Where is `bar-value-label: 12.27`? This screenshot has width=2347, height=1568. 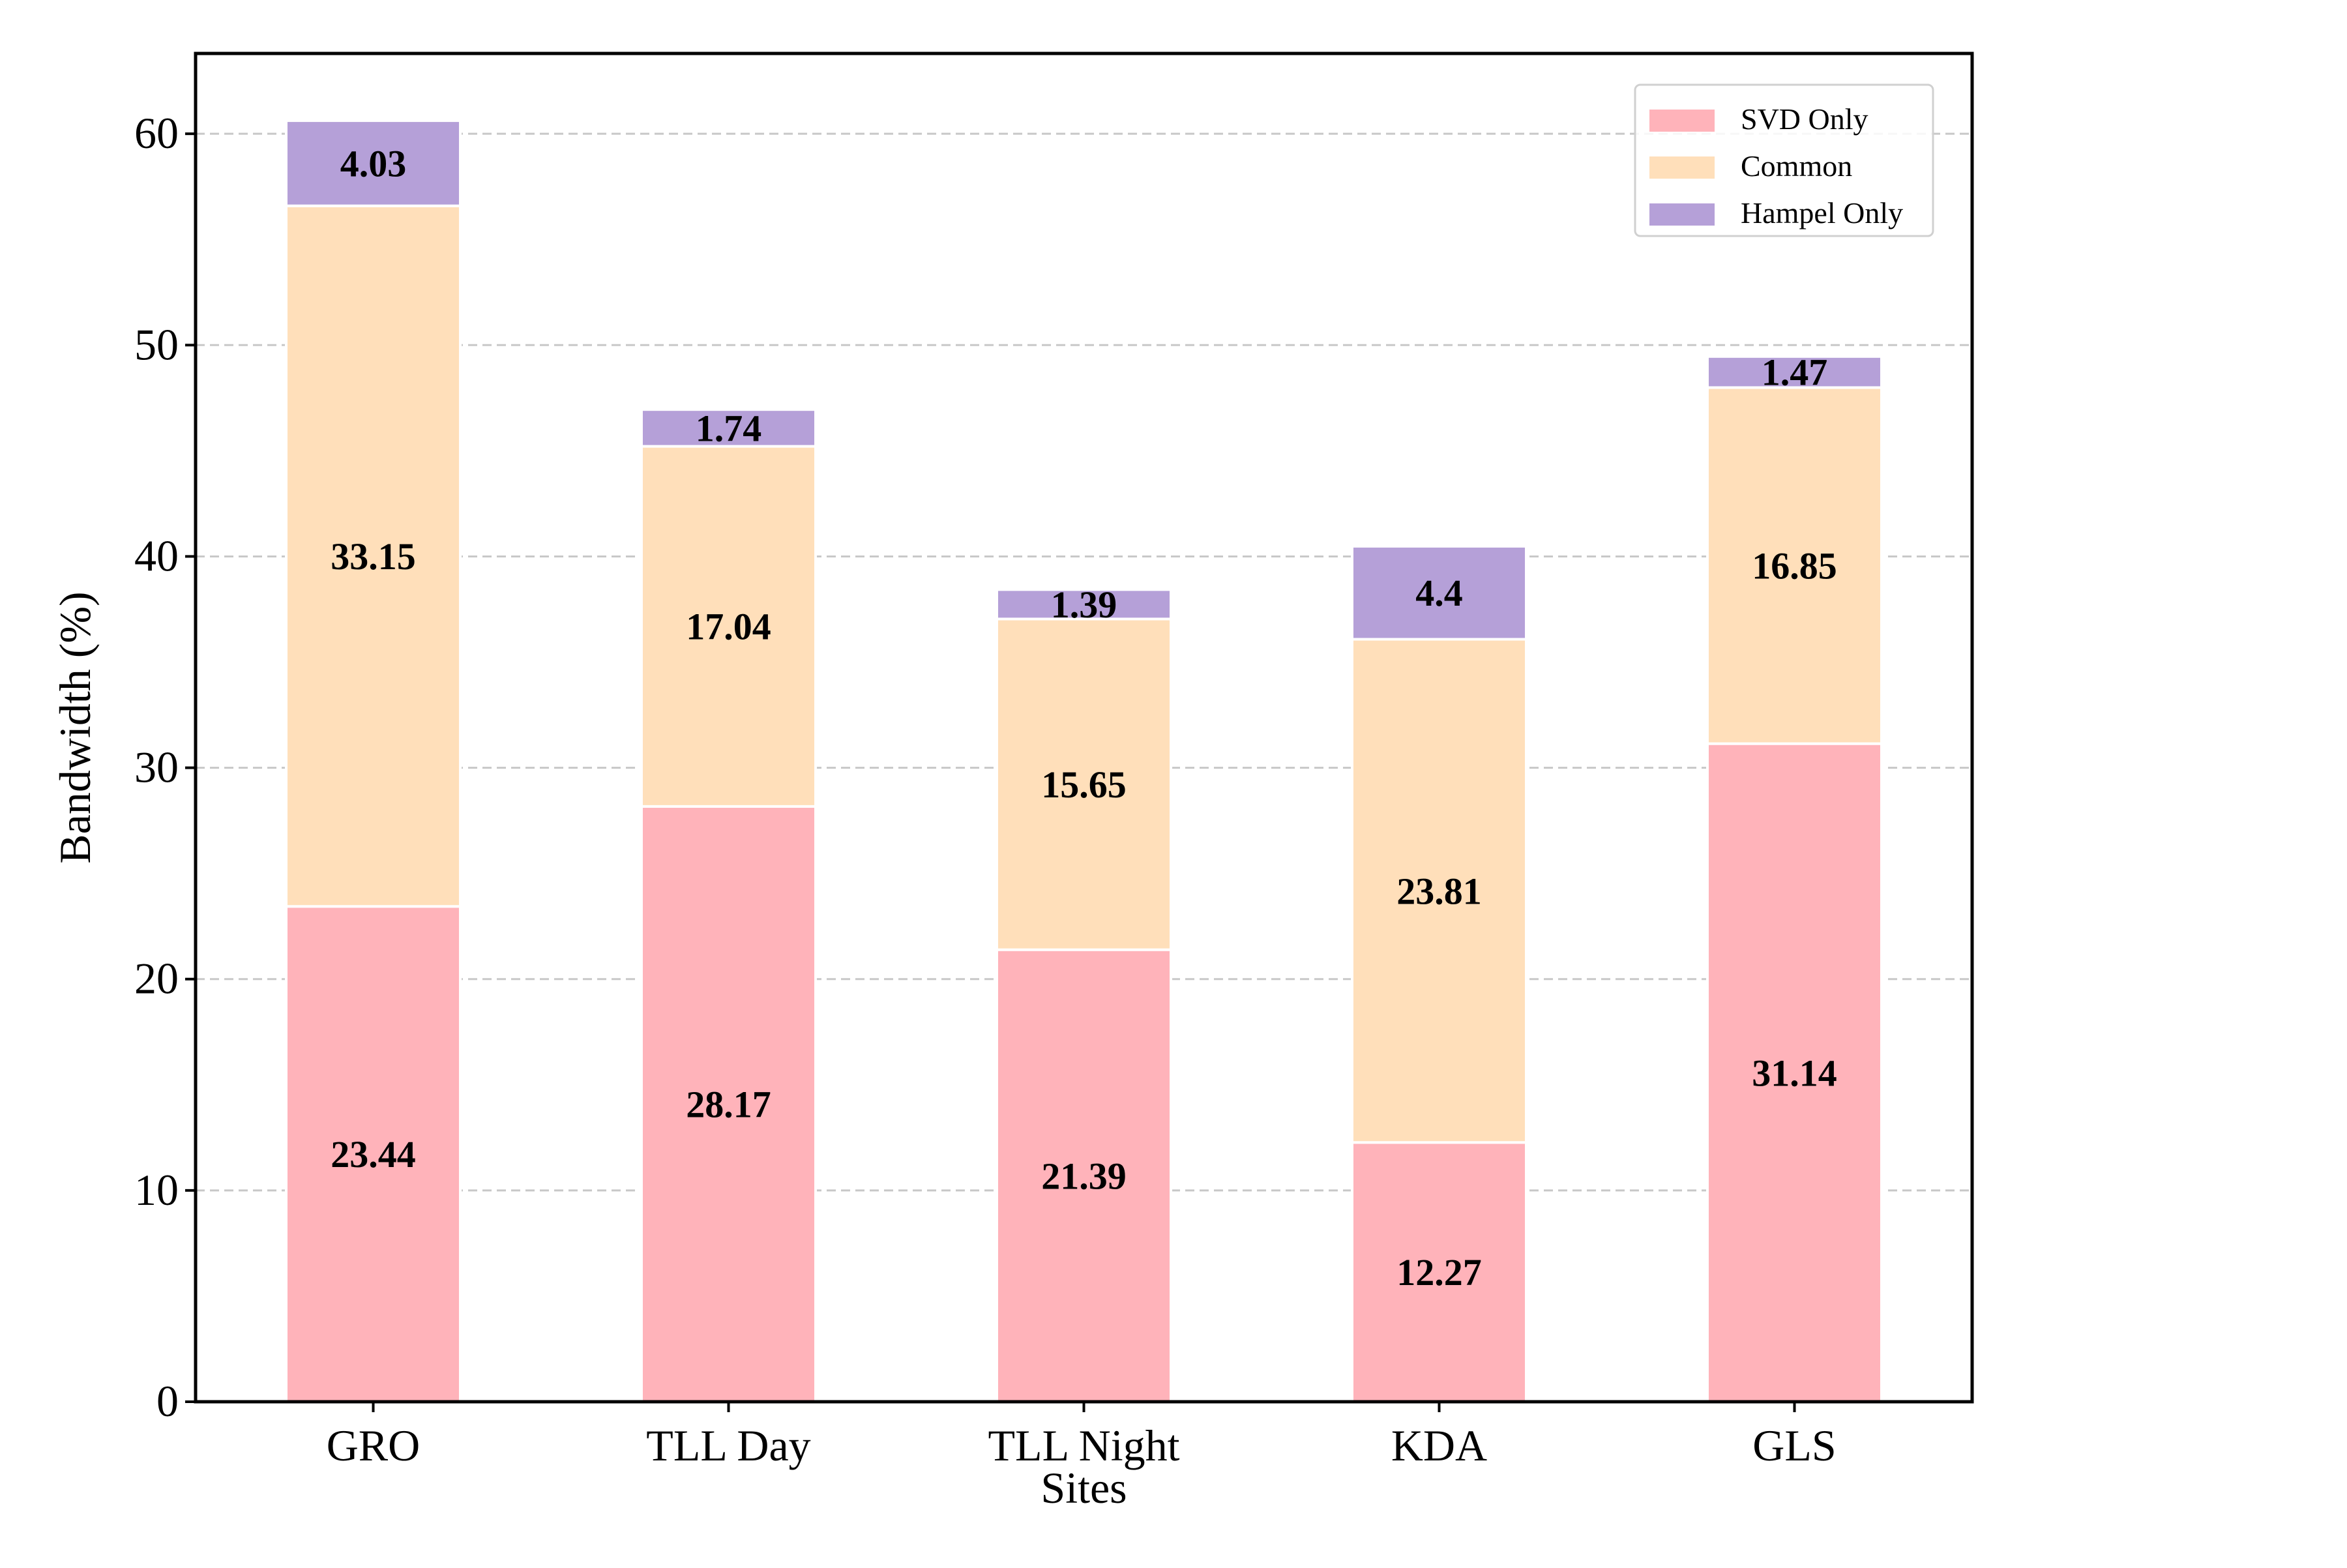 bar-value-label: 12.27 is located at coordinates (1439, 1273).